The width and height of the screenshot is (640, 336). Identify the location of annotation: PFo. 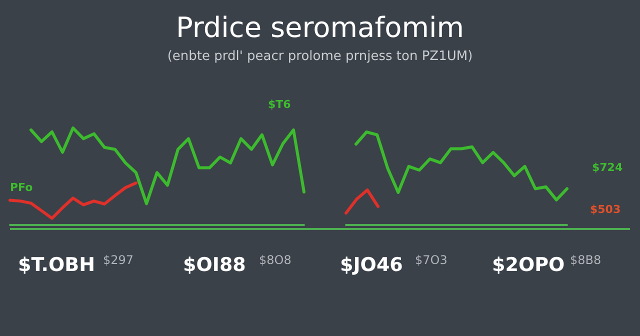
(21, 187).